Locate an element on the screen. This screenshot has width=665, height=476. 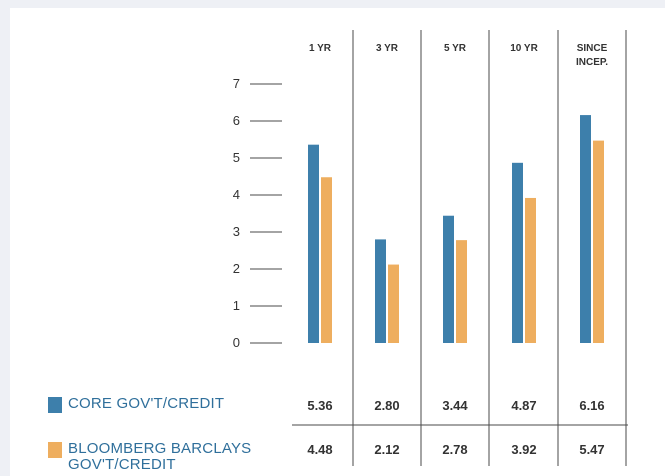
legend-label-1: CORE GOV'T/CREDIT is located at coordinates (146, 404).